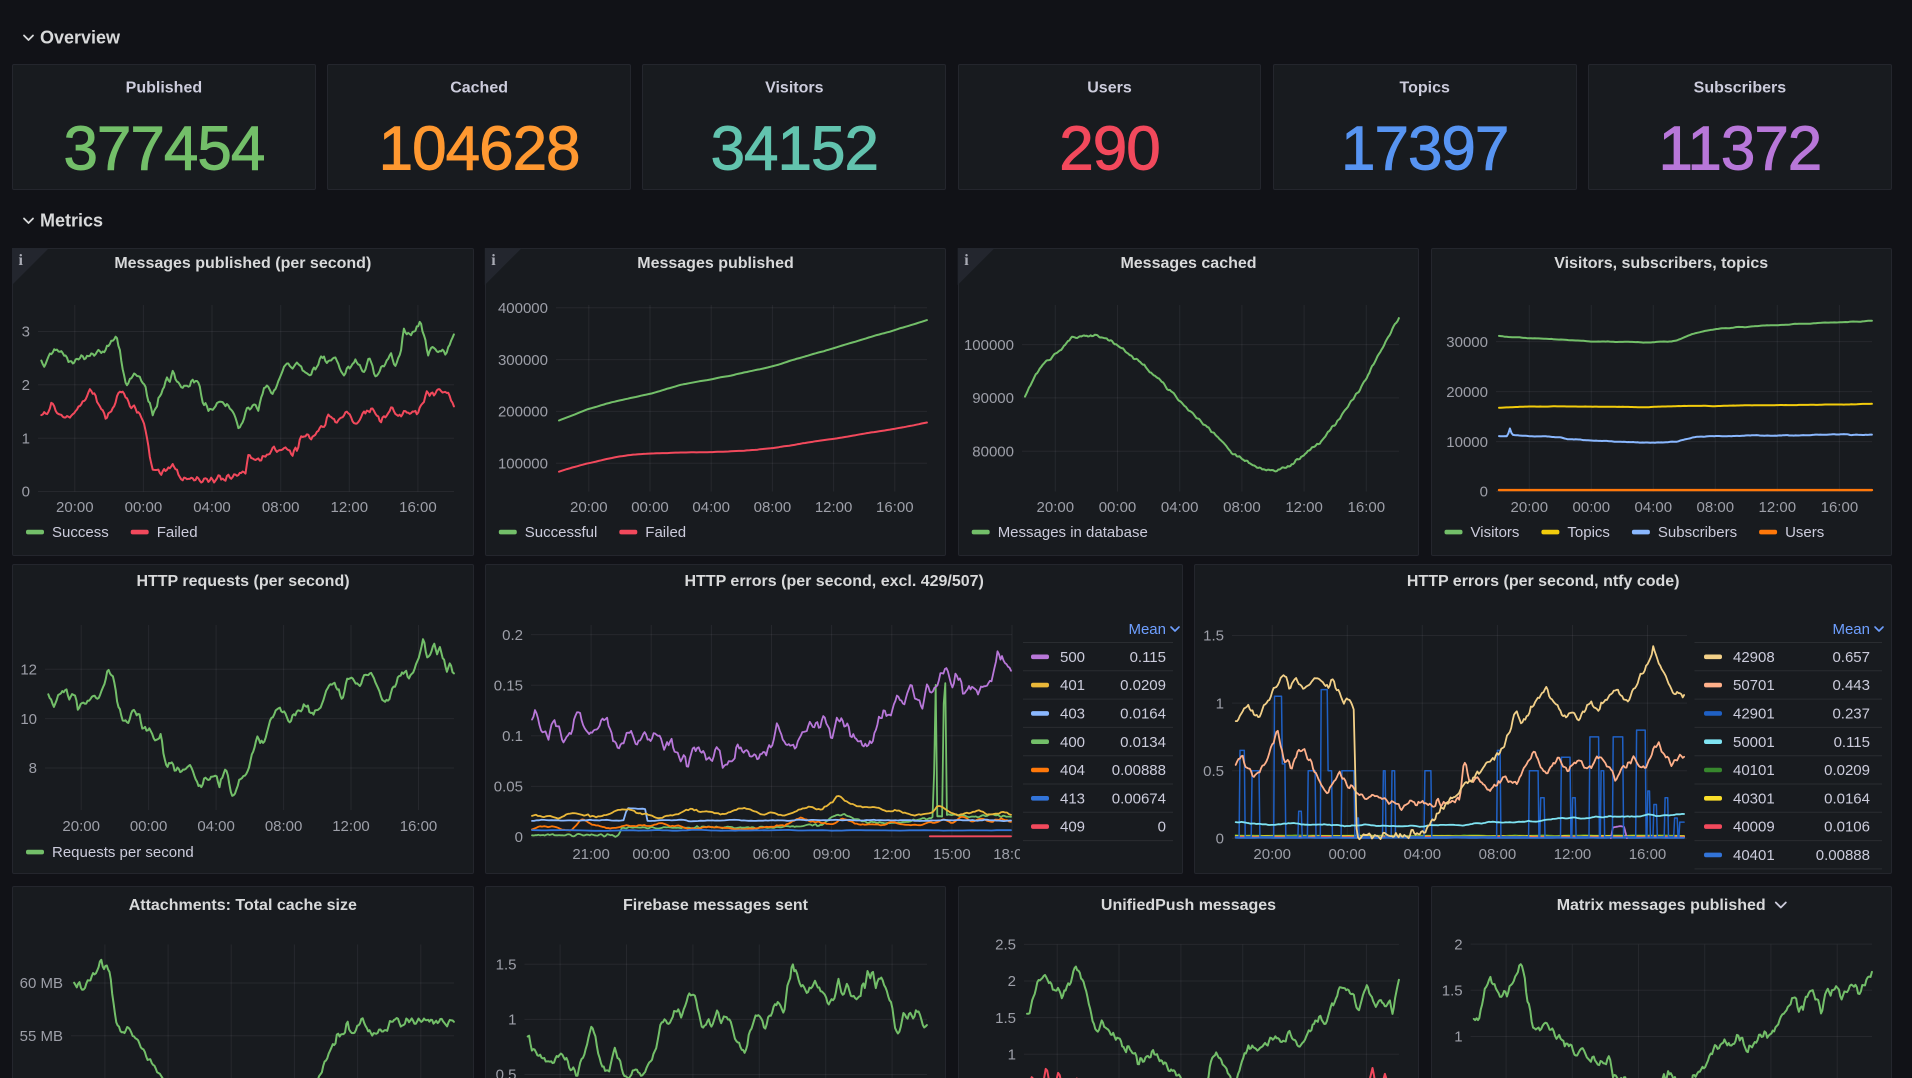 This screenshot has height=1078, width=1912. Describe the element at coordinates (41, 983) in the screenshot. I see `svg-text: 60 MB` at that location.